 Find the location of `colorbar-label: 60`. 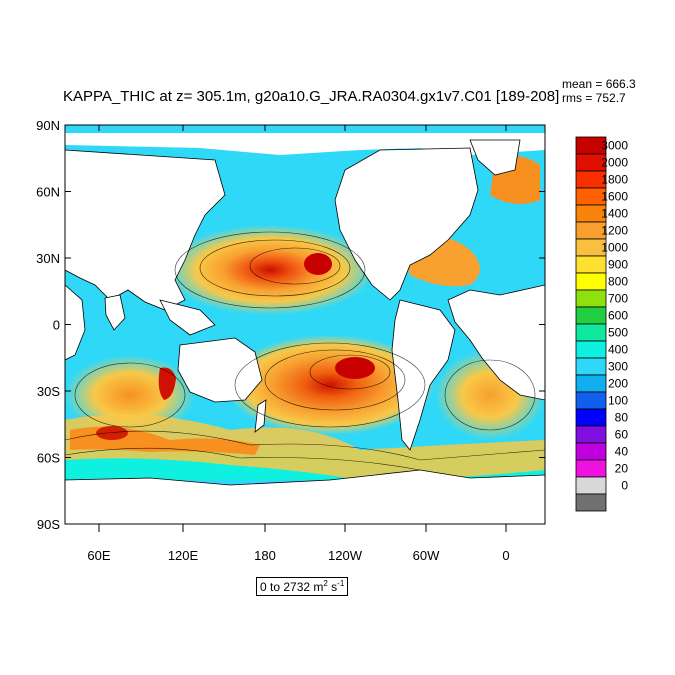

colorbar-label: 60 is located at coordinates (622, 435).